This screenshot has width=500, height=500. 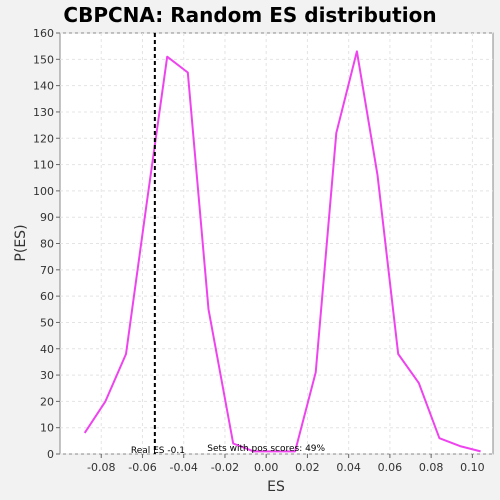 I want to click on x-tick-label: 0.10, so click(x=472, y=467).